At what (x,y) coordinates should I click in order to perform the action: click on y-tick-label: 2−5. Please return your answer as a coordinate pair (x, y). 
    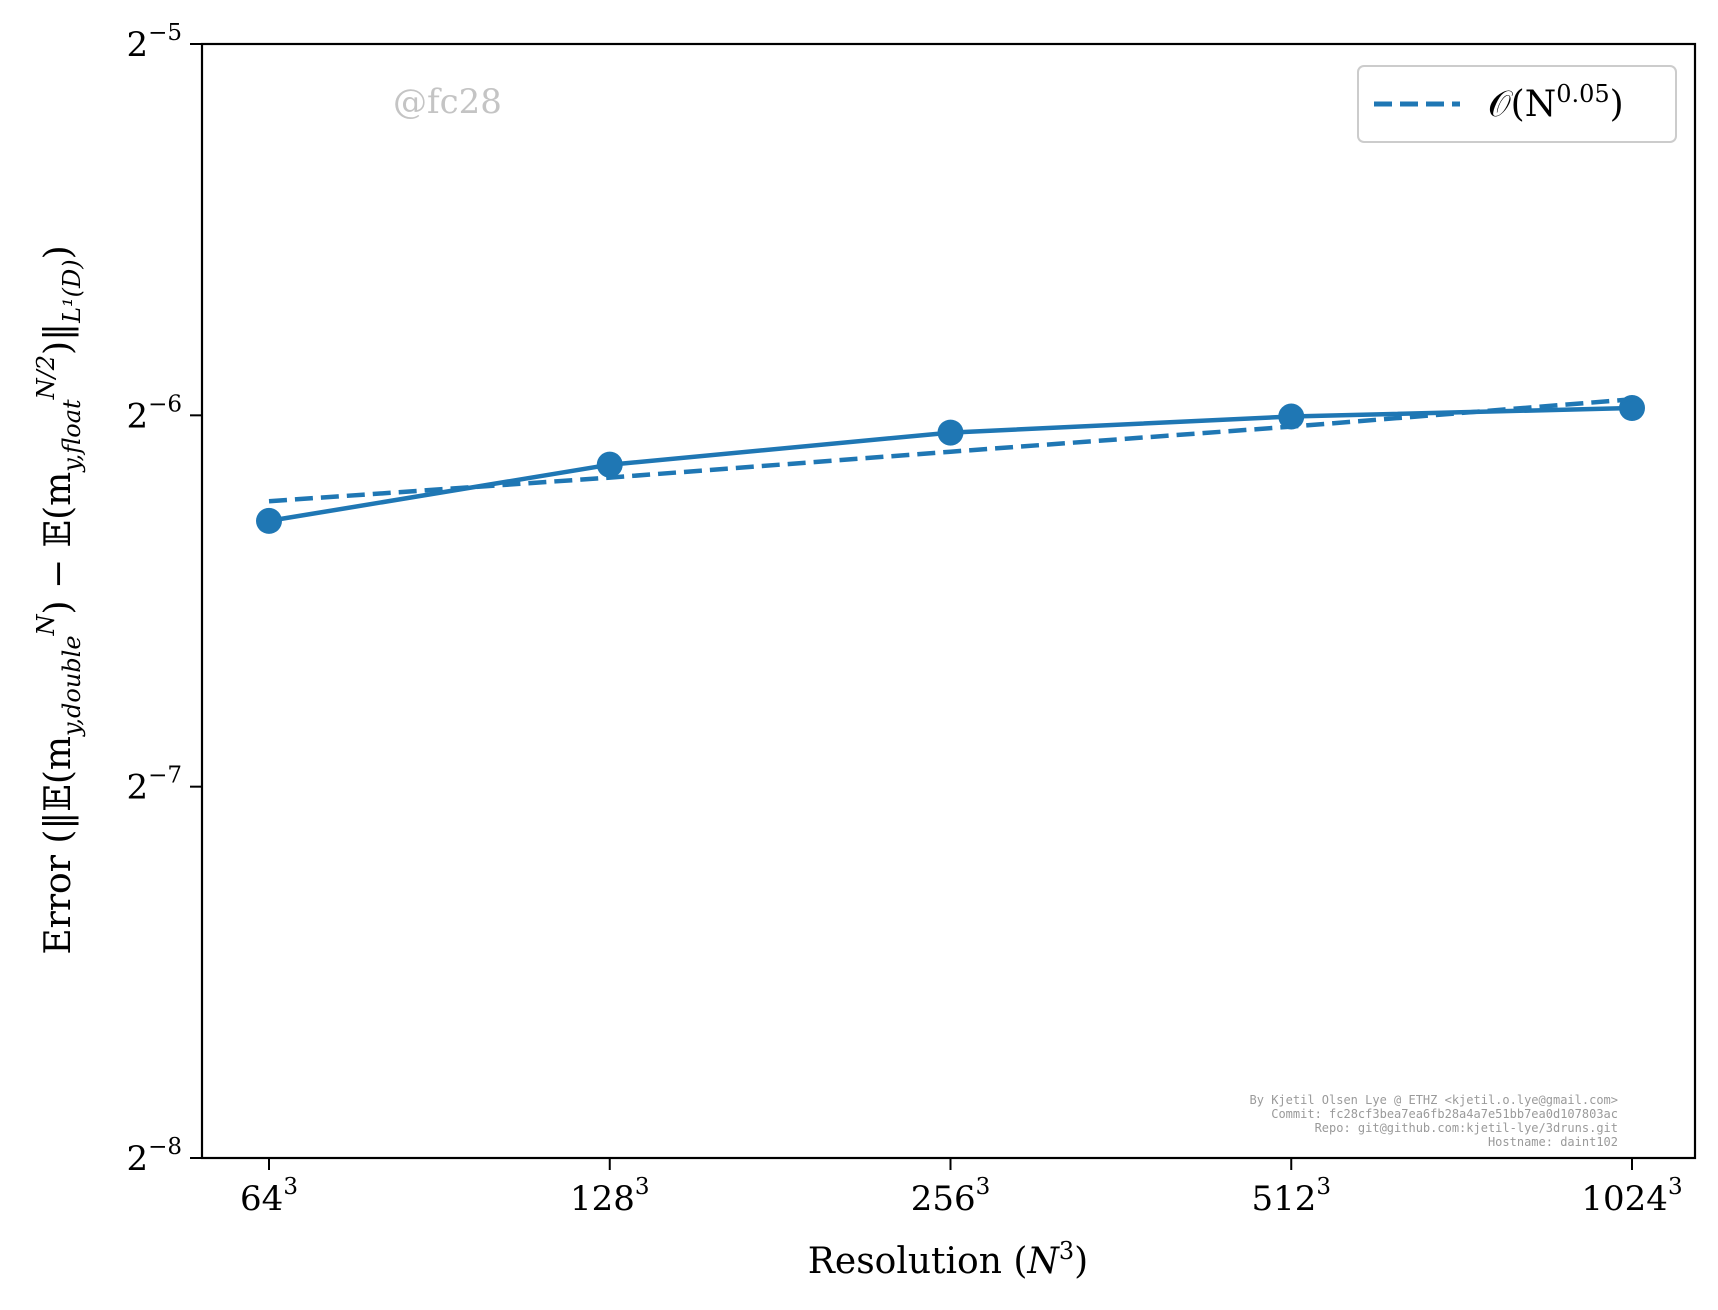
    Looking at the image, I should click on (154, 42).